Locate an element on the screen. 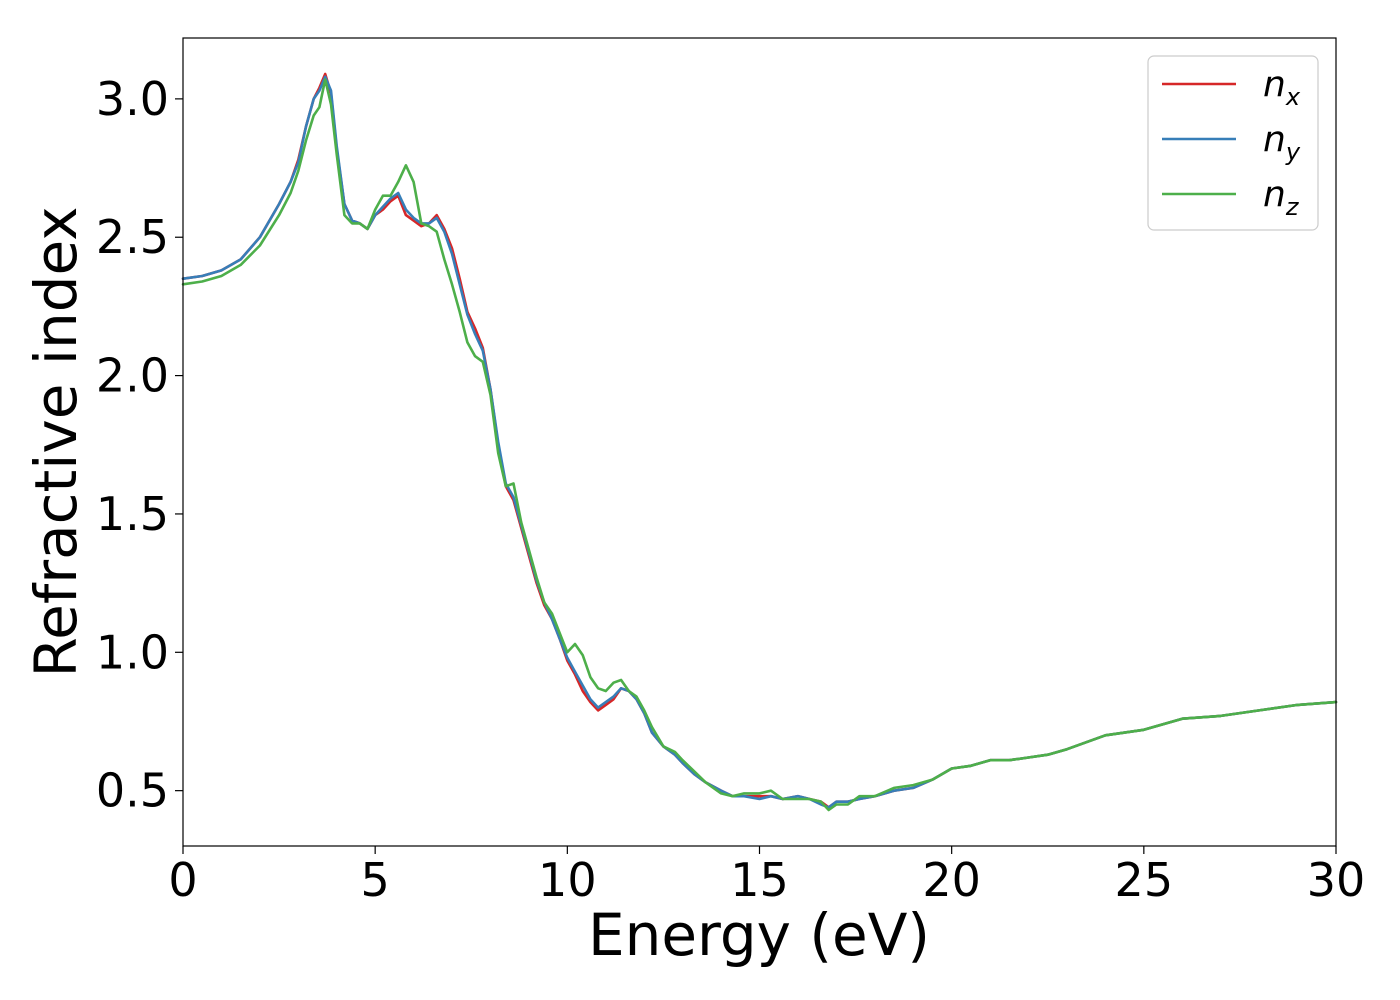  x-tick-label: 20 is located at coordinates (951, 880).